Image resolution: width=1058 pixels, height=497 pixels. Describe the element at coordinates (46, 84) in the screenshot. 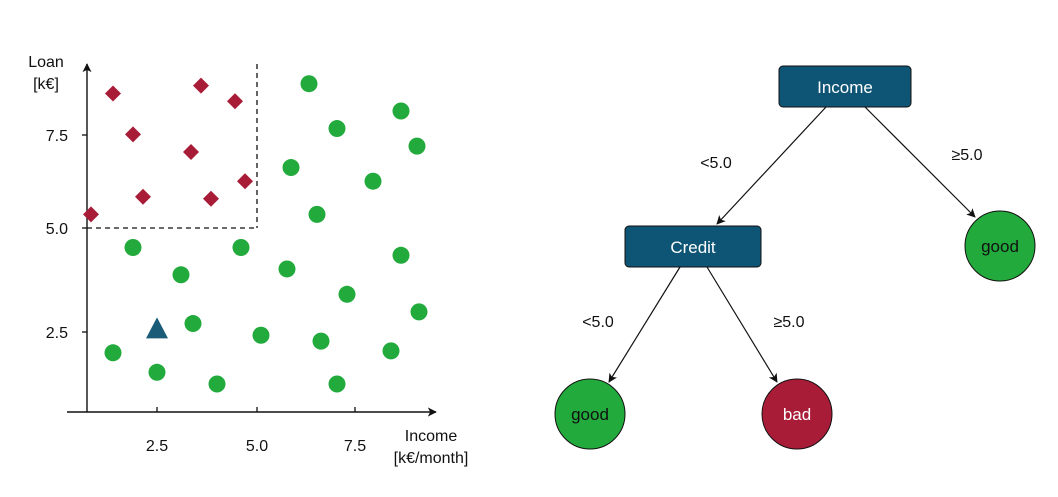

I see `y-axis-label-unit: [k€]` at that location.